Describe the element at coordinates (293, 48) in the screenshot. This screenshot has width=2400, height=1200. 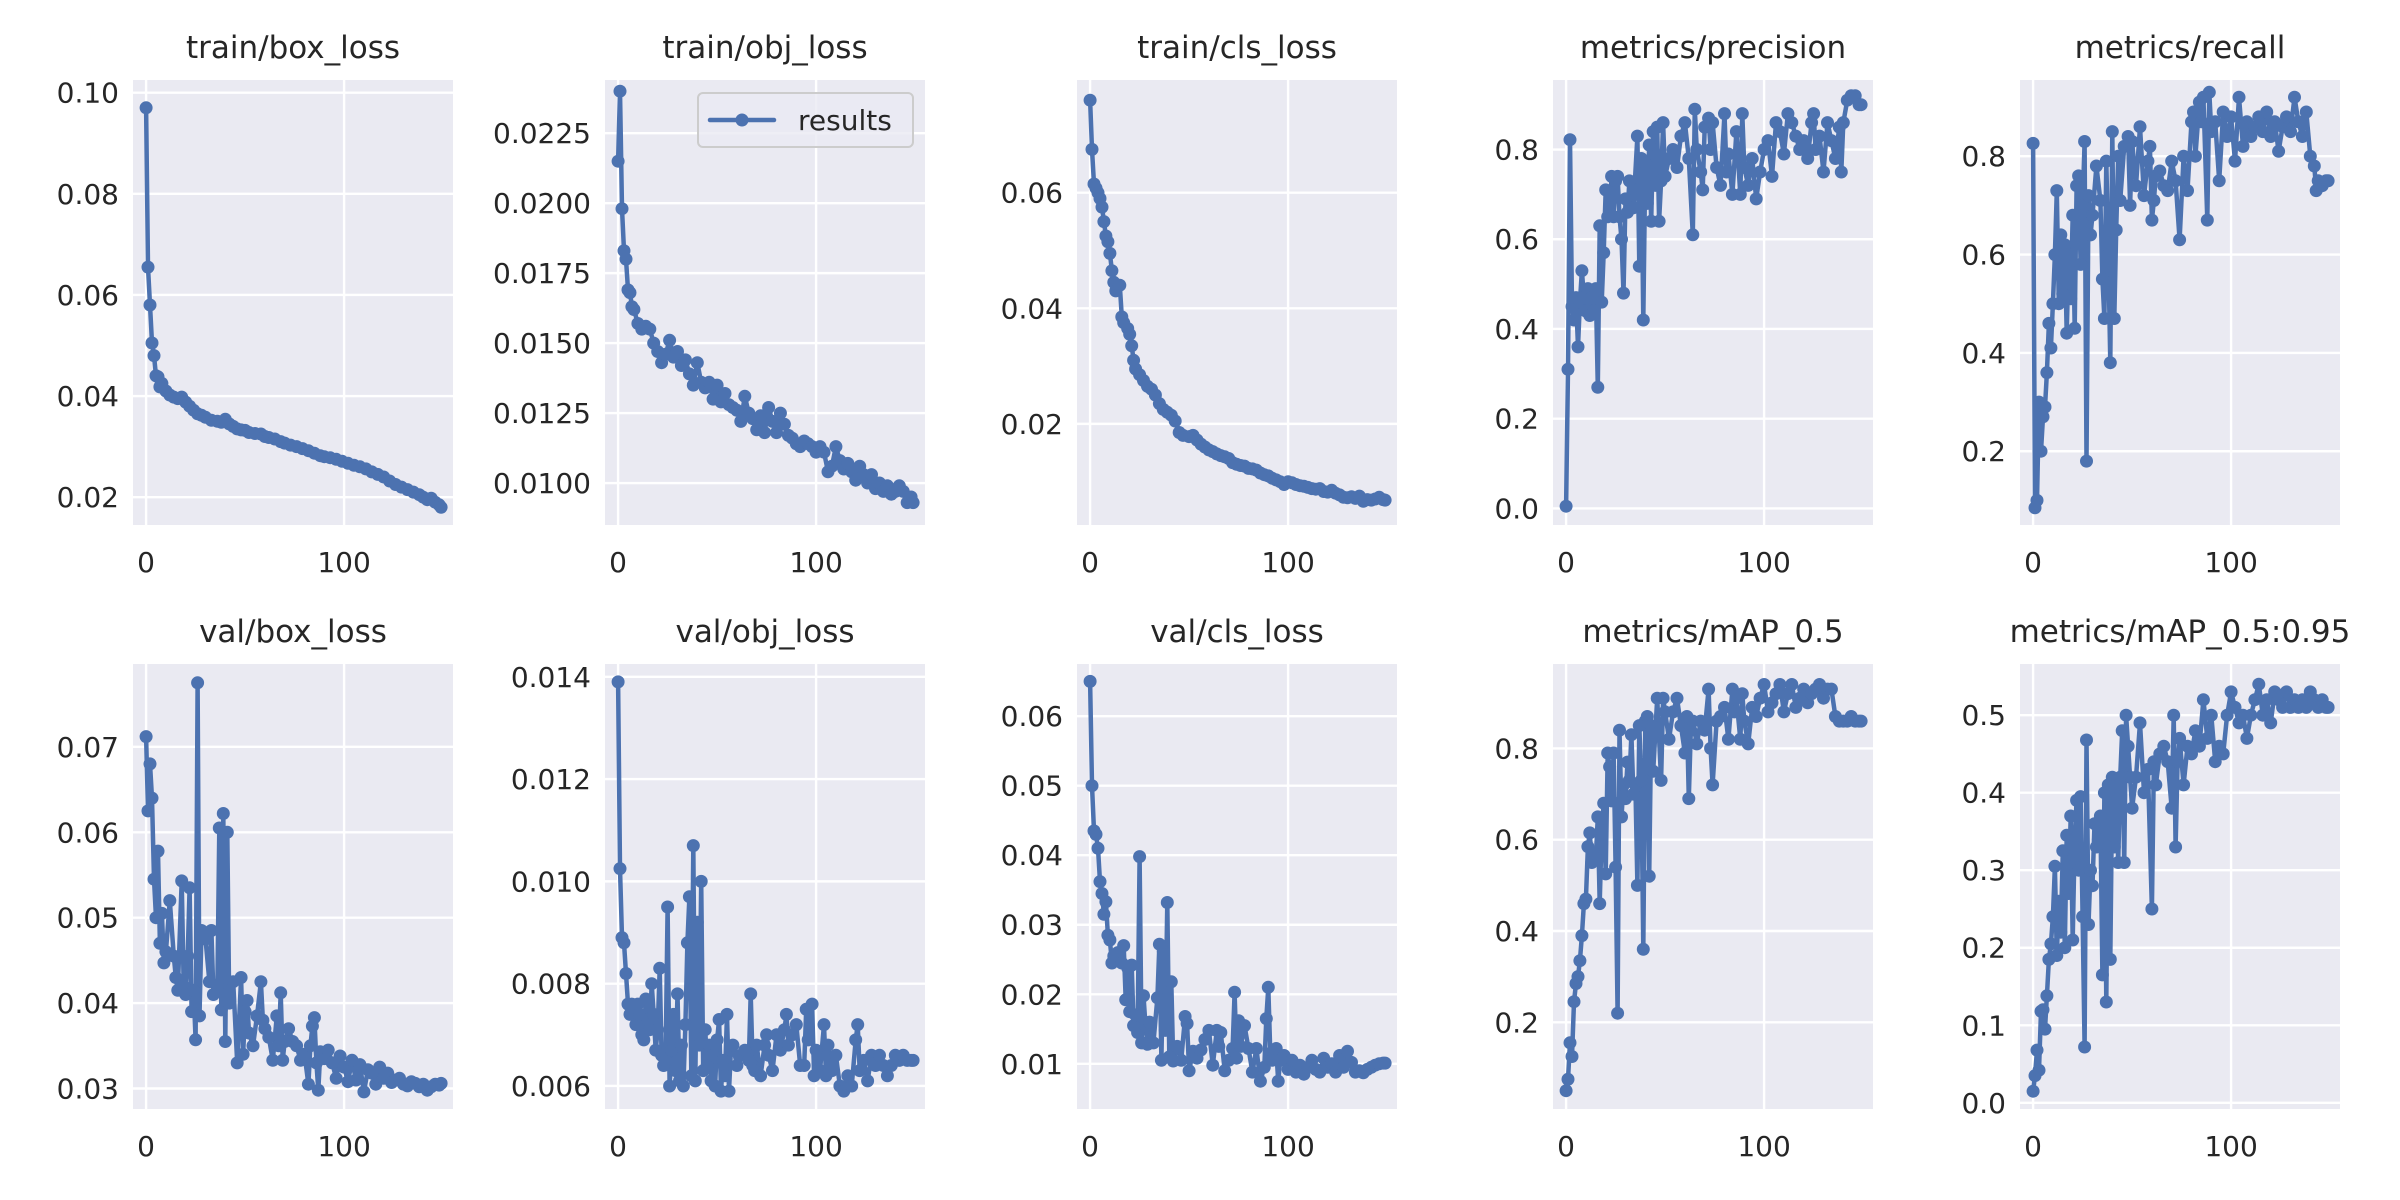
I see `subplot-title: train/box_loss` at that location.